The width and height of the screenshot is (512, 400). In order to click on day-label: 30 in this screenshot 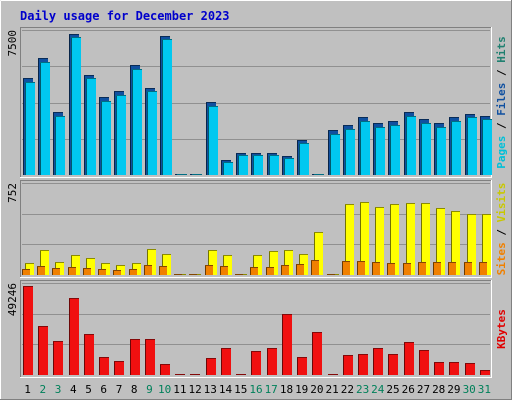, I will do `click(469, 389)`.